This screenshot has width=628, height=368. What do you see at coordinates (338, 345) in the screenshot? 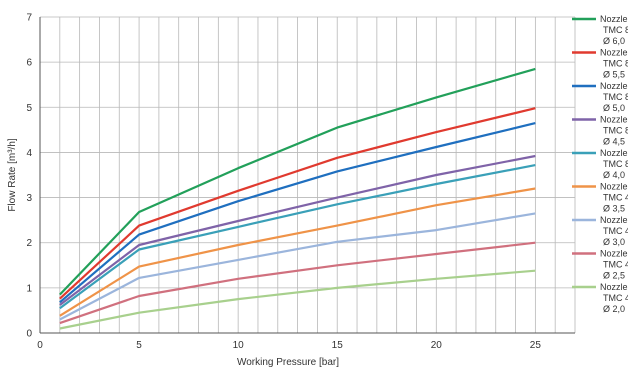
I see `x-tick-label: 15` at bounding box center [338, 345].